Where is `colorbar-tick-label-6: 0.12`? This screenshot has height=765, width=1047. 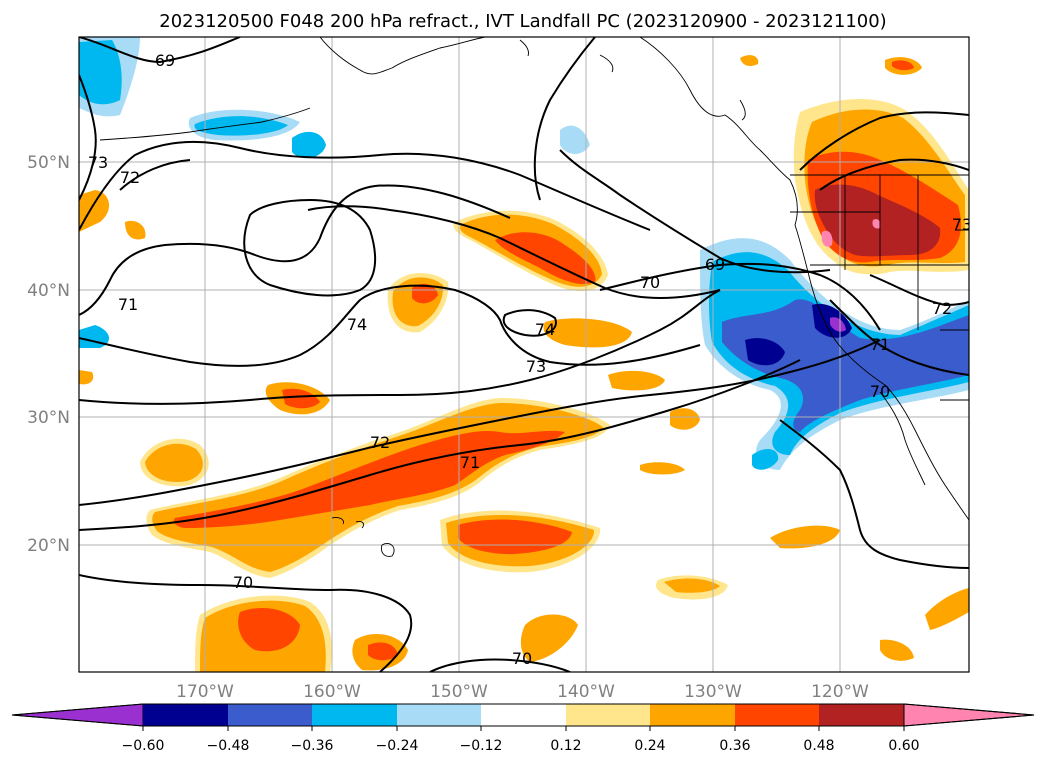
colorbar-tick-label-6: 0.12 is located at coordinates (565, 746).